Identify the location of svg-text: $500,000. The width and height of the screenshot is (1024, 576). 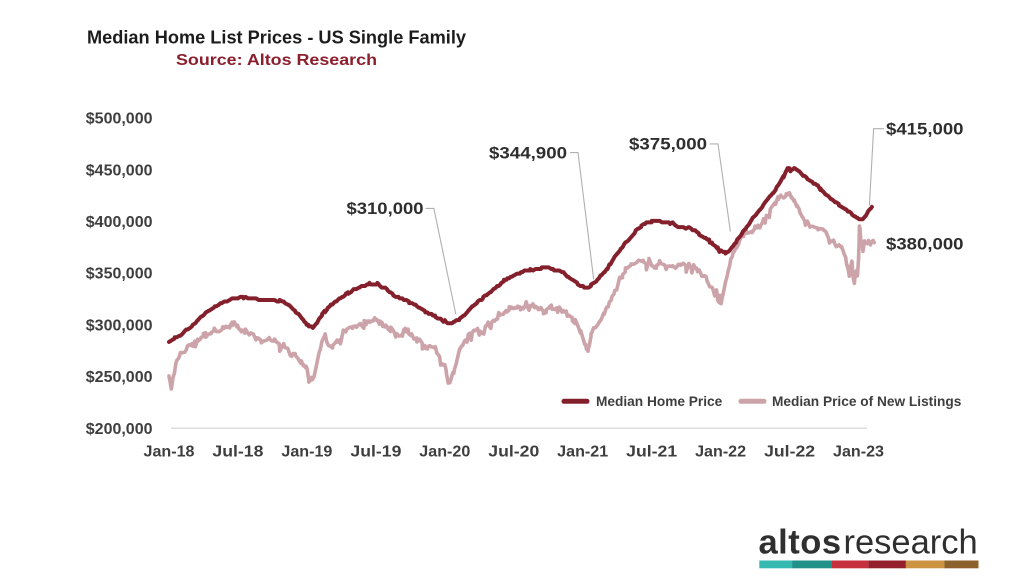
(119, 119).